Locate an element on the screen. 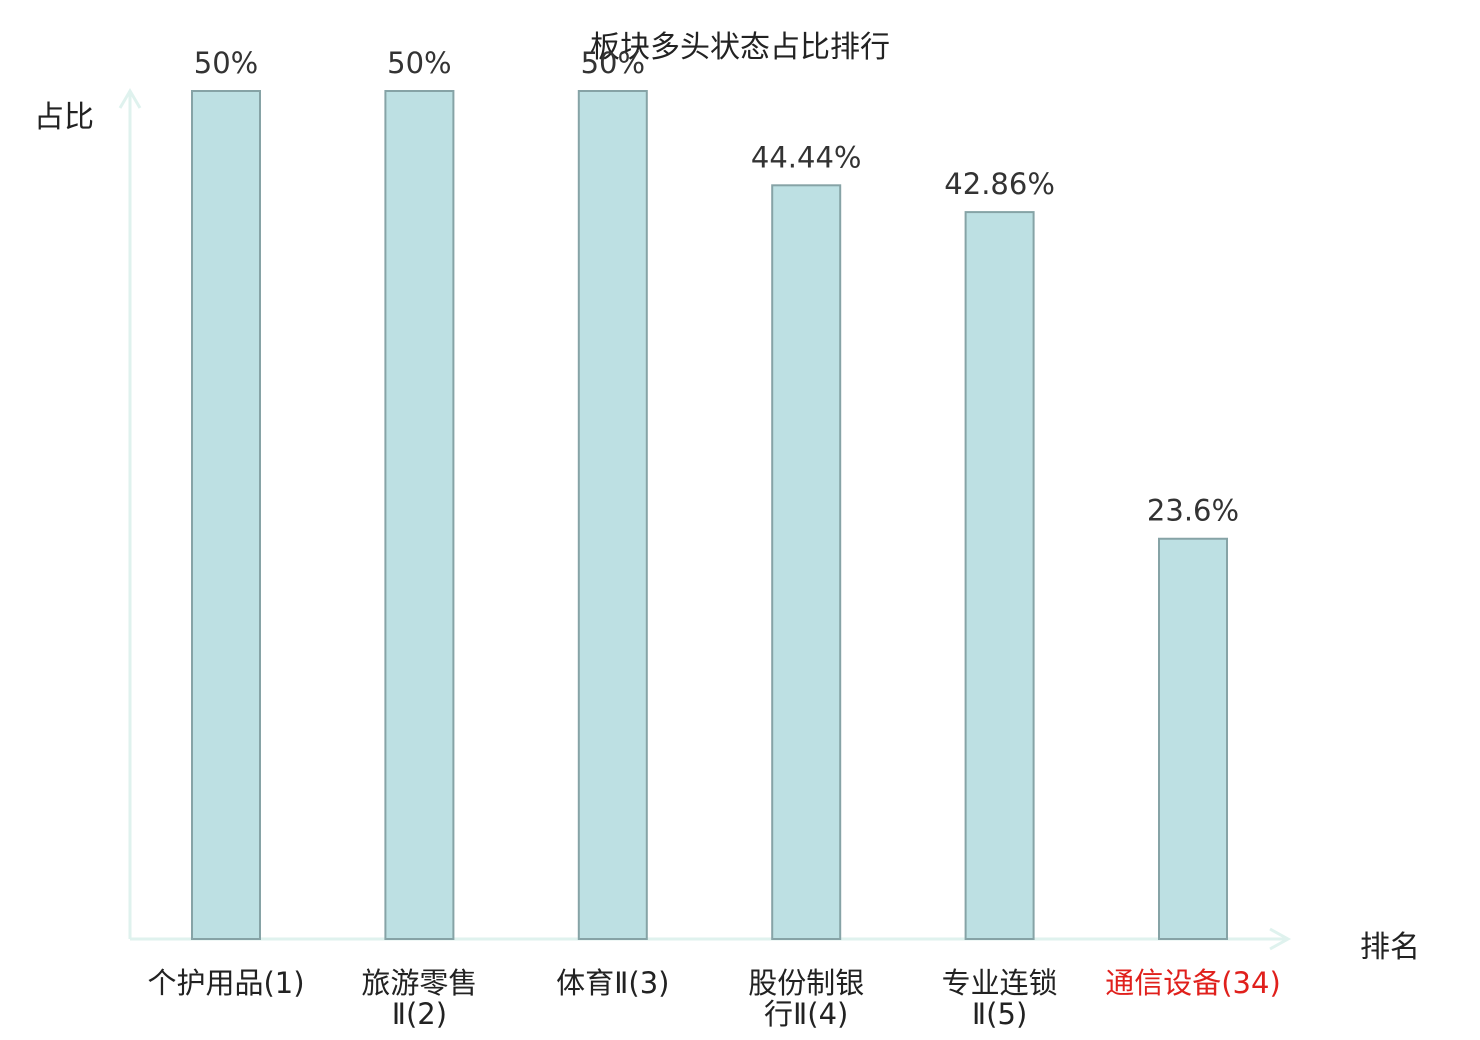 The width and height of the screenshot is (1480, 1040). tick-label: 个护用品(1) is located at coordinates (225, 983).